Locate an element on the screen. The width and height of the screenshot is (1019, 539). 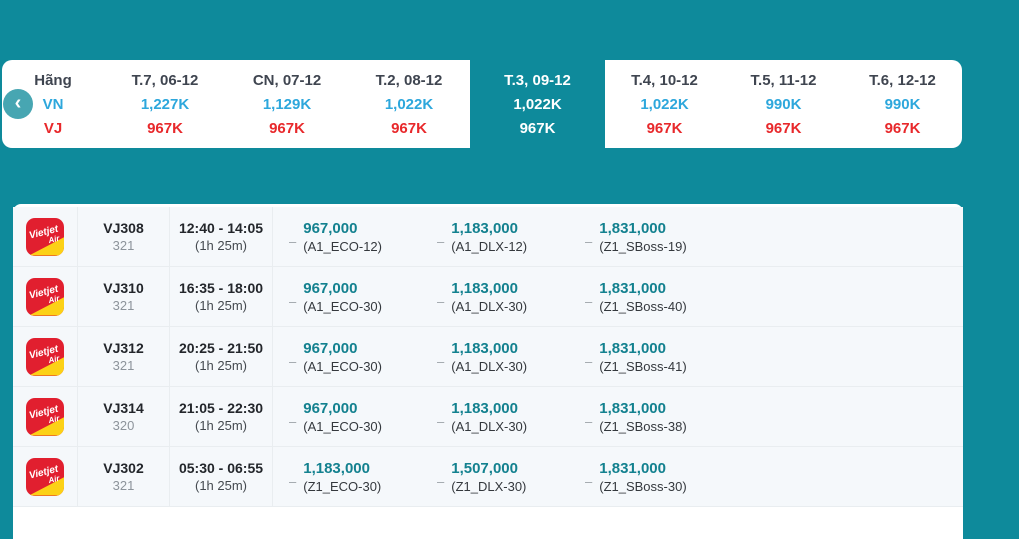
time-range: 12:40 - 14:05 is located at coordinates (221, 228).